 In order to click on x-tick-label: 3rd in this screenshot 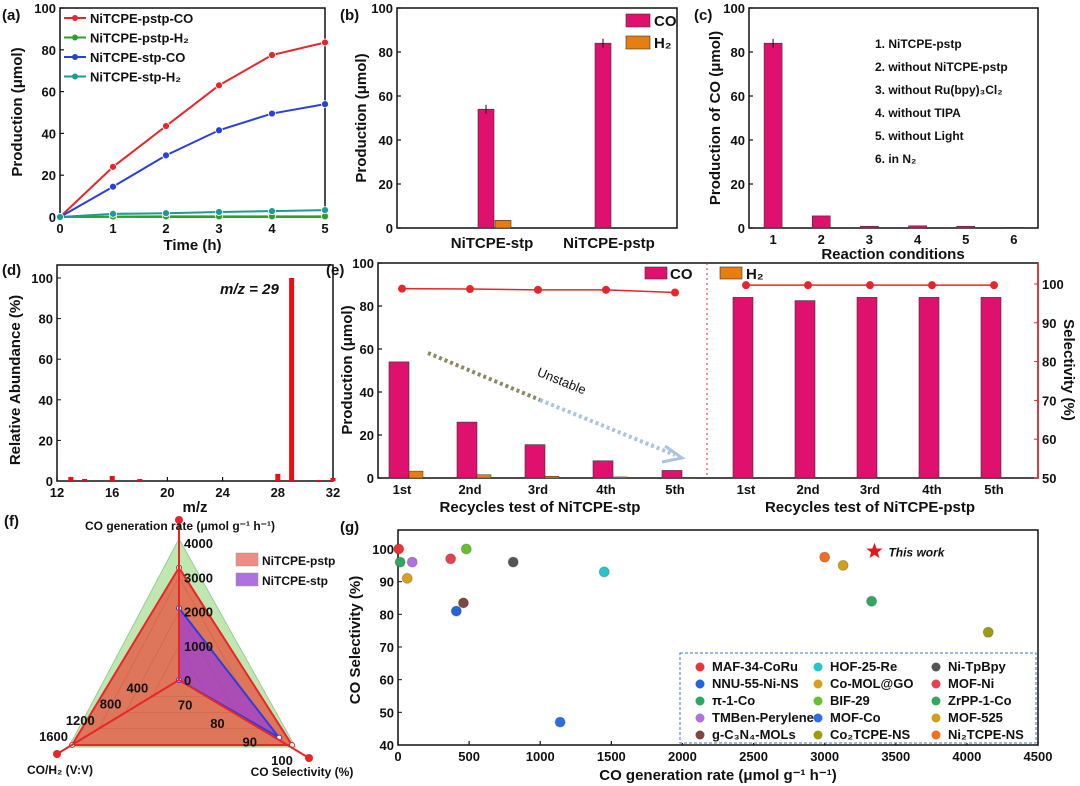, I will do `click(870, 489)`.